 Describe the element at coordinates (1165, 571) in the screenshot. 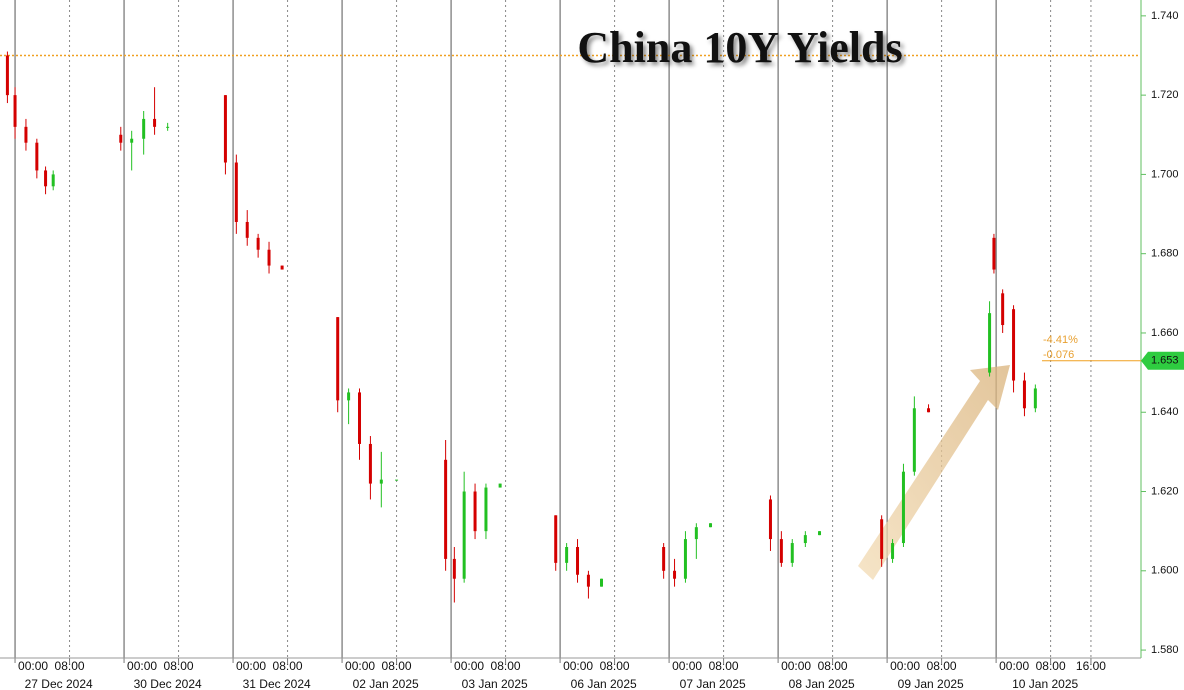

I see `y-tick-label: 1.600` at that location.